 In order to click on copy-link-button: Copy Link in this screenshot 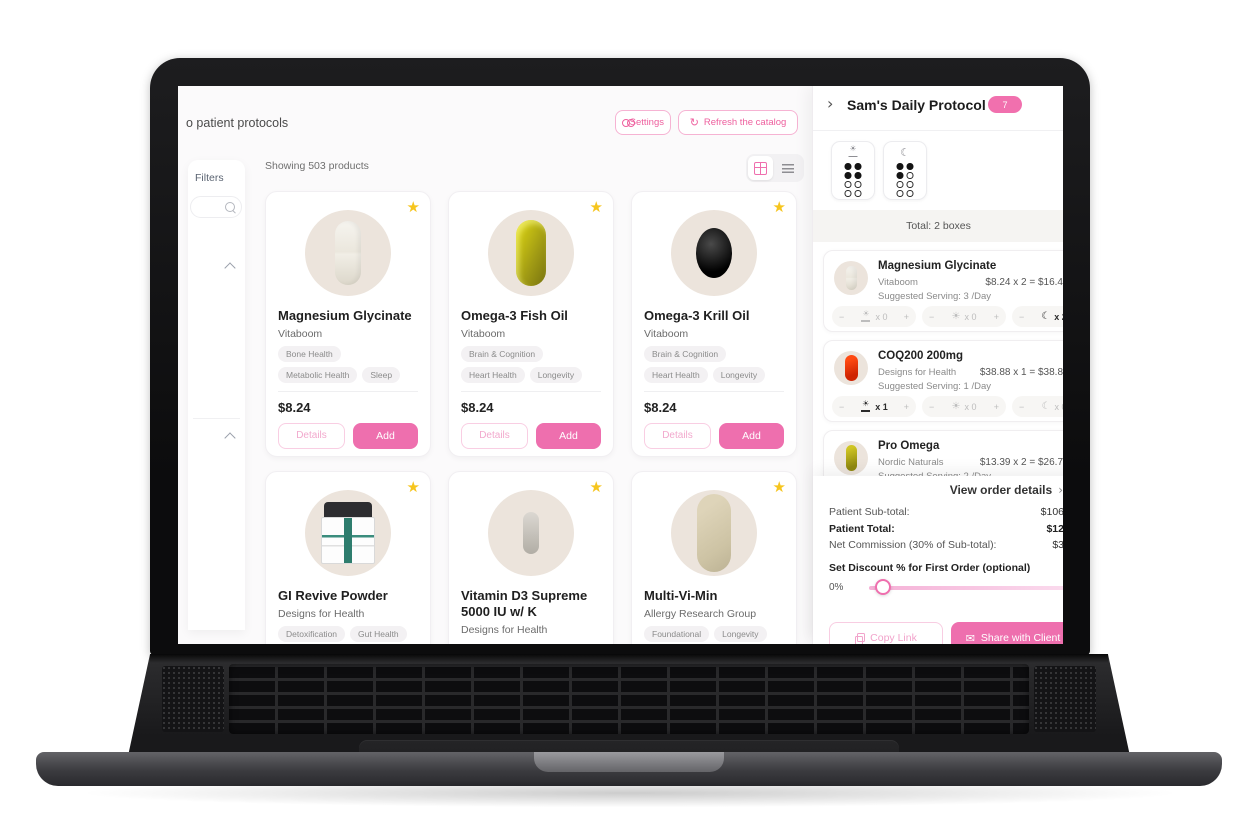, I will do `click(886, 633)`.